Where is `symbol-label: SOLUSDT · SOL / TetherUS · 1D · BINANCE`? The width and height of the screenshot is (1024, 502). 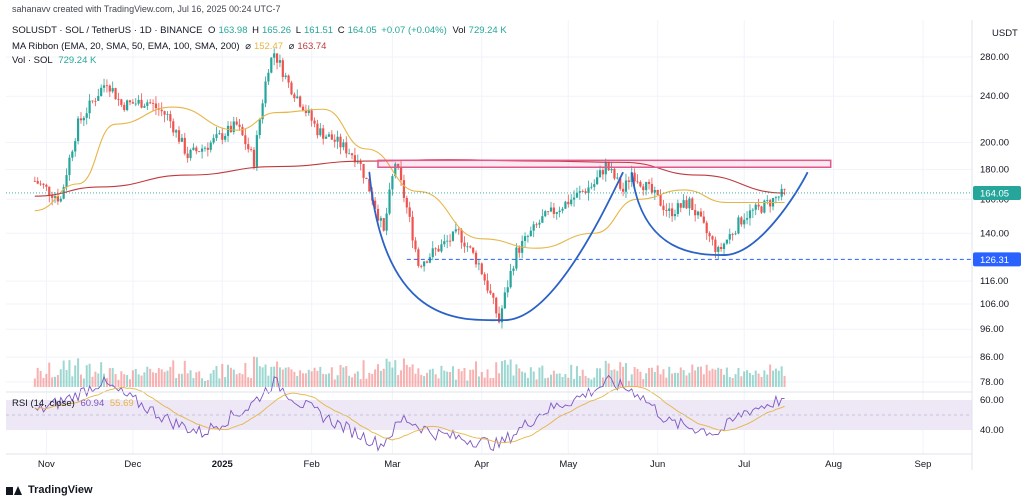 symbol-label: SOLUSDT · SOL / TetherUS · 1D · BINANCE is located at coordinates (107, 30).